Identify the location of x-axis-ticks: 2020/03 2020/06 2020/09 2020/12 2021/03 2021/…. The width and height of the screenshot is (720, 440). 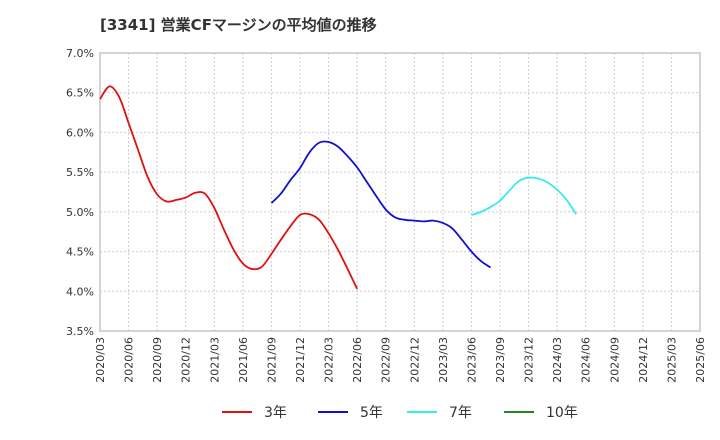
(400, 360).